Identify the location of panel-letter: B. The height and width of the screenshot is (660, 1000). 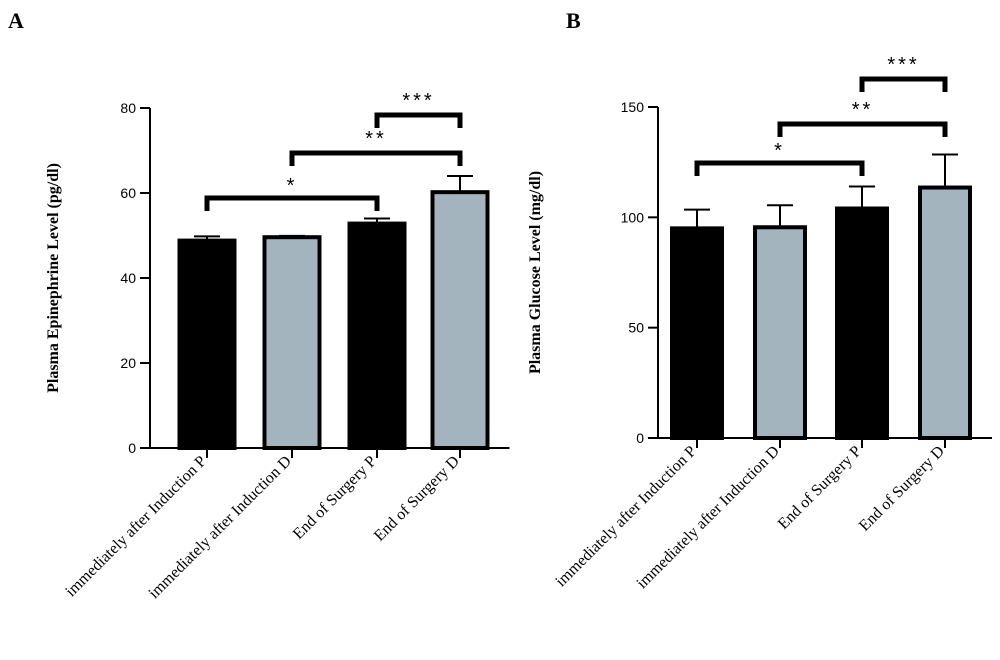
(573, 20).